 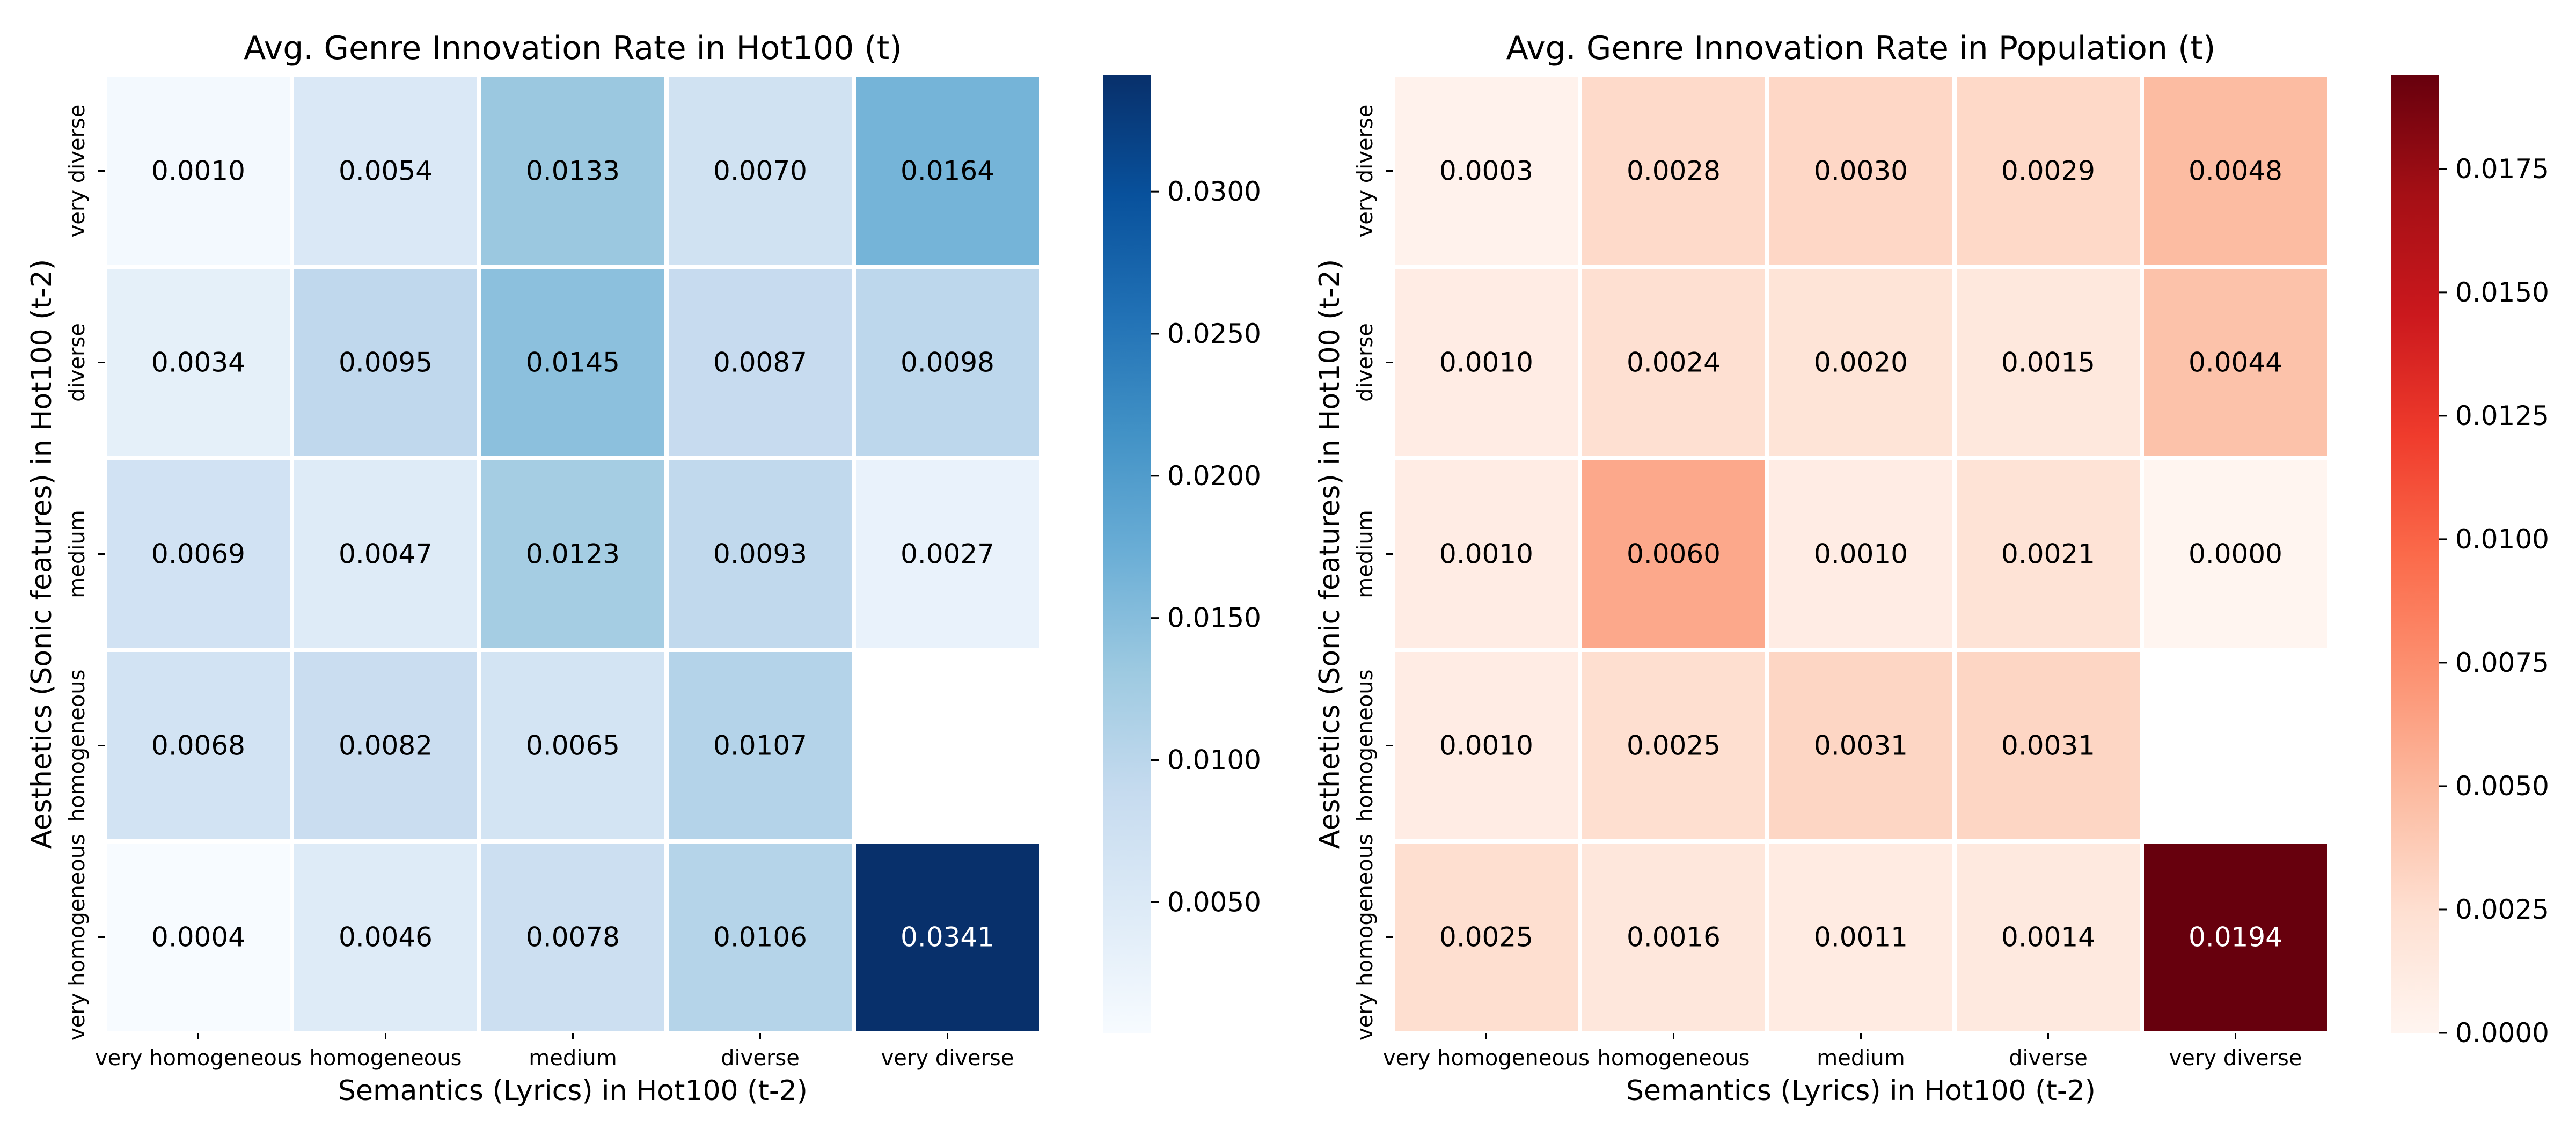 What do you see at coordinates (2048, 362) in the screenshot?
I see `cell-value-label: 0.0015` at bounding box center [2048, 362].